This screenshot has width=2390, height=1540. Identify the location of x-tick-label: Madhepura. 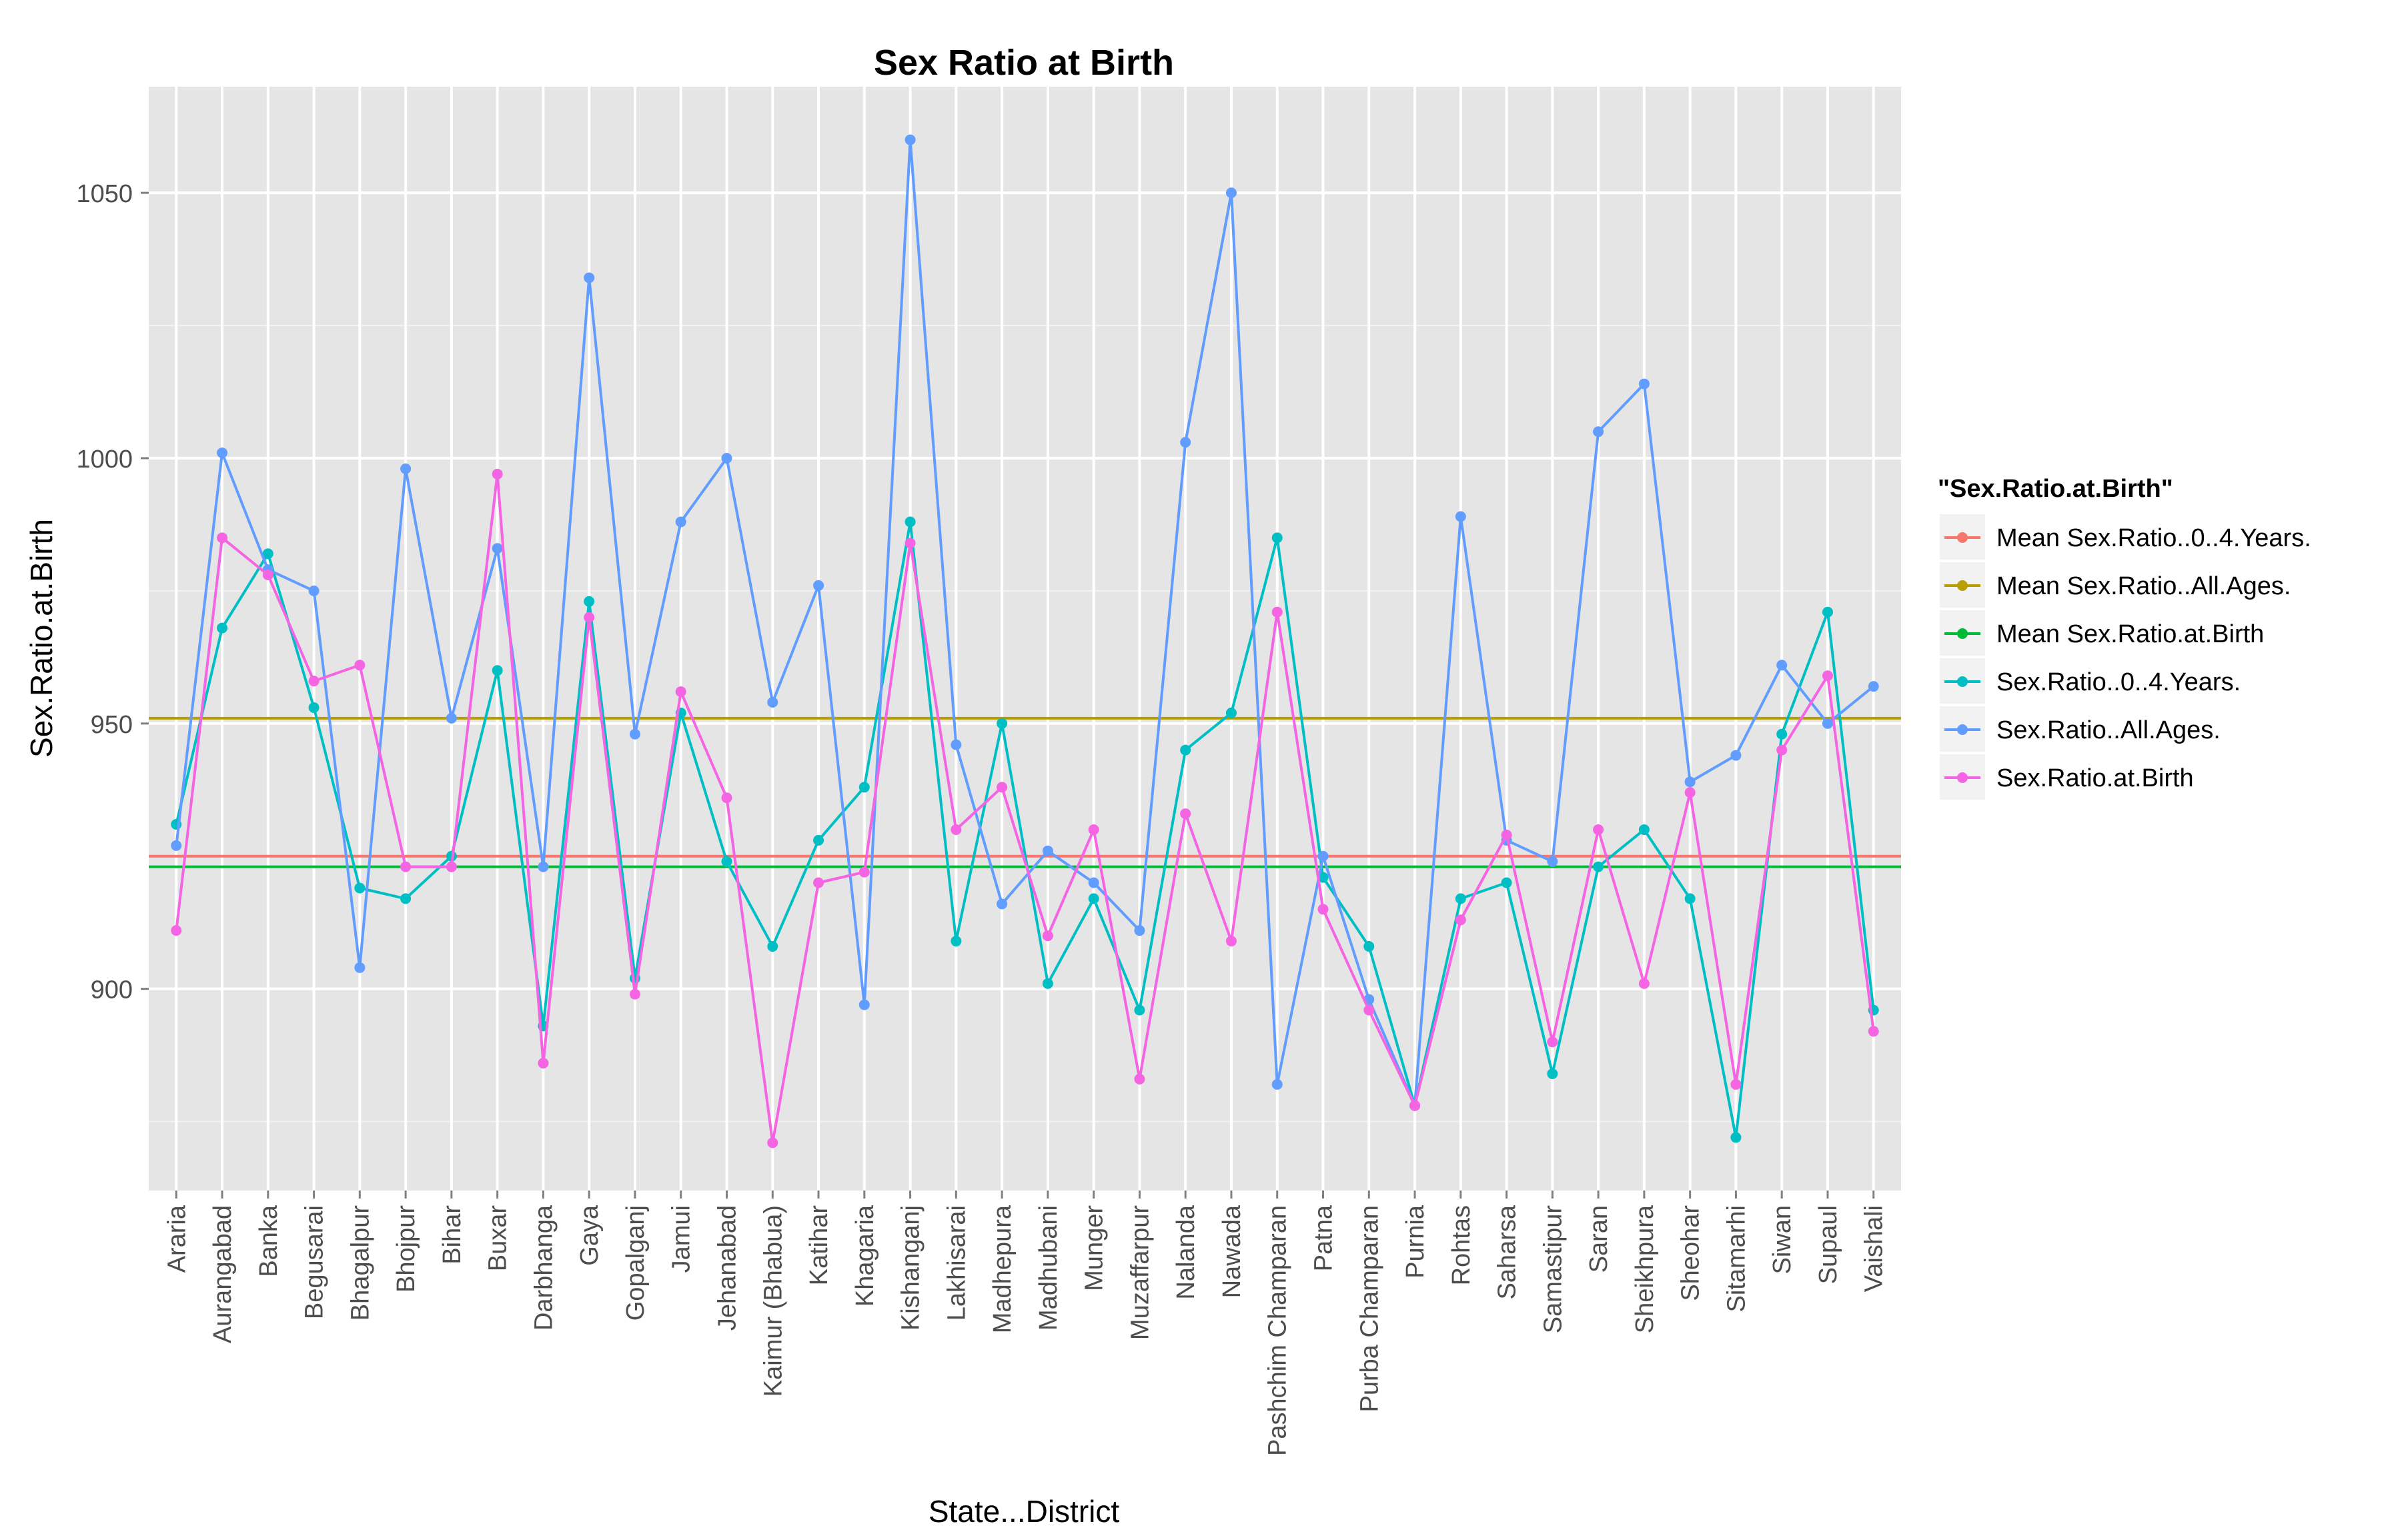
(1003, 1269).